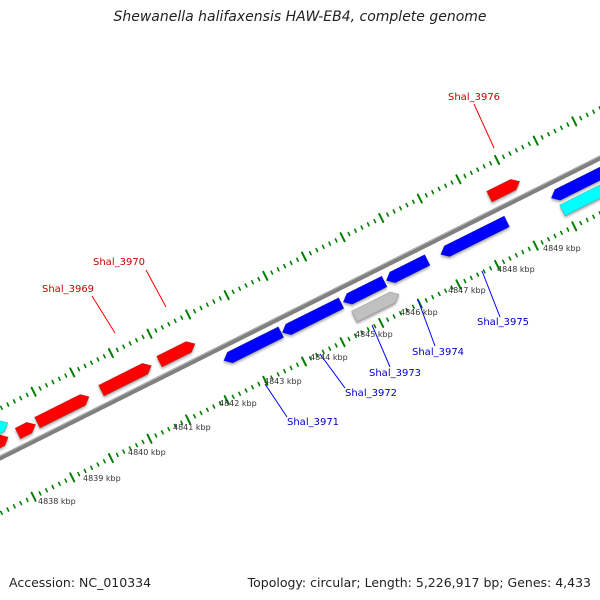 This screenshot has width=600, height=600. I want to click on gene-feature-reverse, so click(575, 181).